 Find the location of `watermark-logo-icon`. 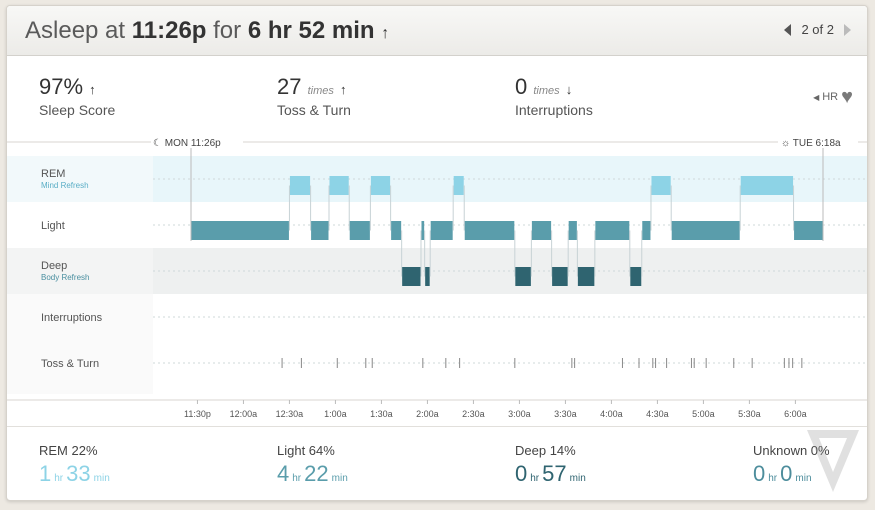

watermark-logo-icon is located at coordinates (833, 461).